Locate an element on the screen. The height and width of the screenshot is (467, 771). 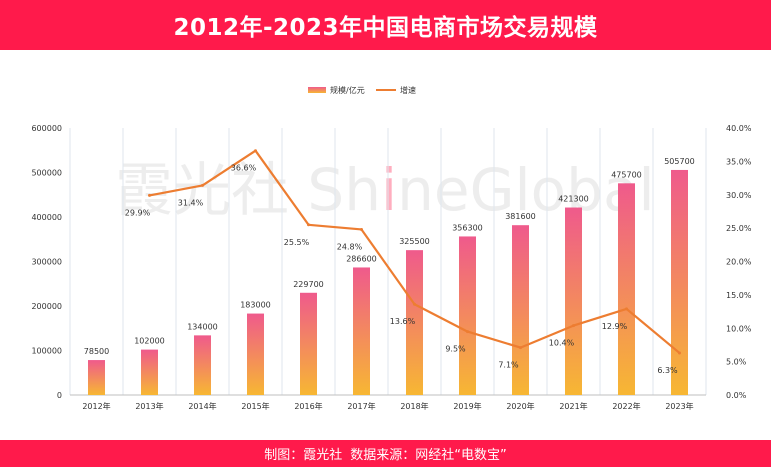
footer-source: 数据来源：网经社“电数宝” is located at coordinates (428, 455).